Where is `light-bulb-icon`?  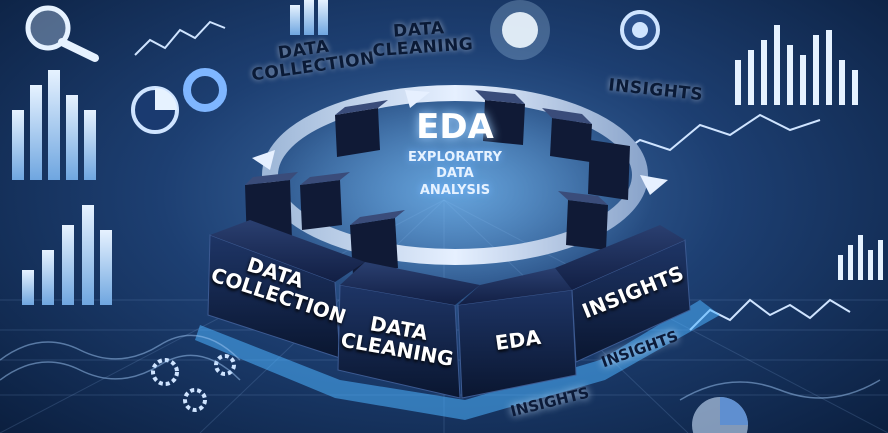 light-bulb-icon is located at coordinates (520, 30).